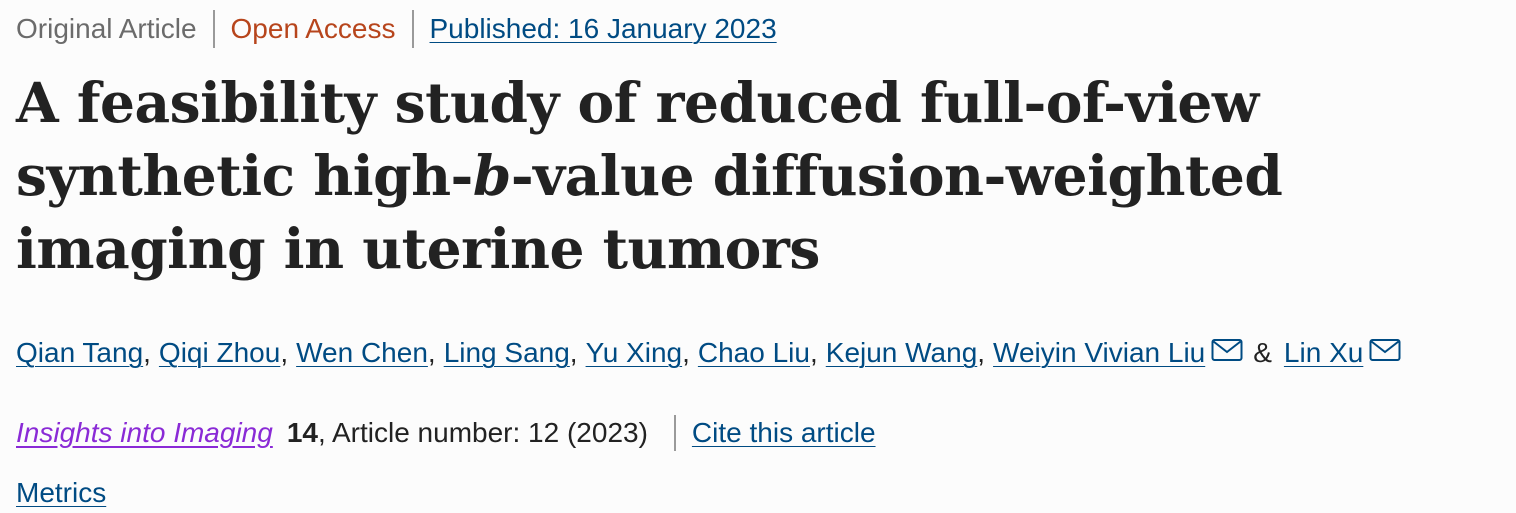  I want to click on metrics-row: Metrics, so click(761, 493).